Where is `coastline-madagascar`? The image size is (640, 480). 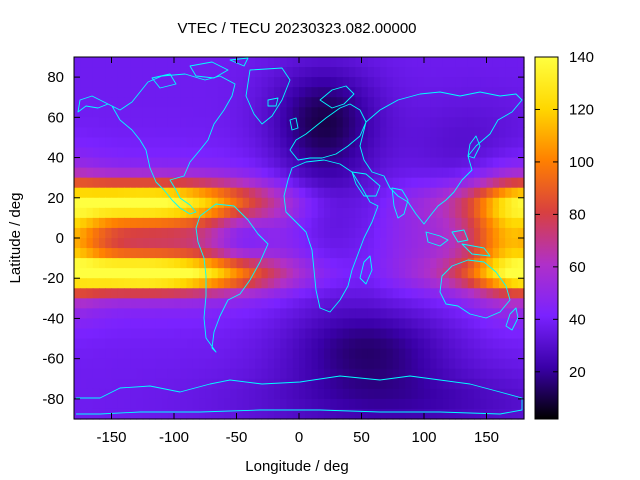 coastline-madagascar is located at coordinates (366, 270).